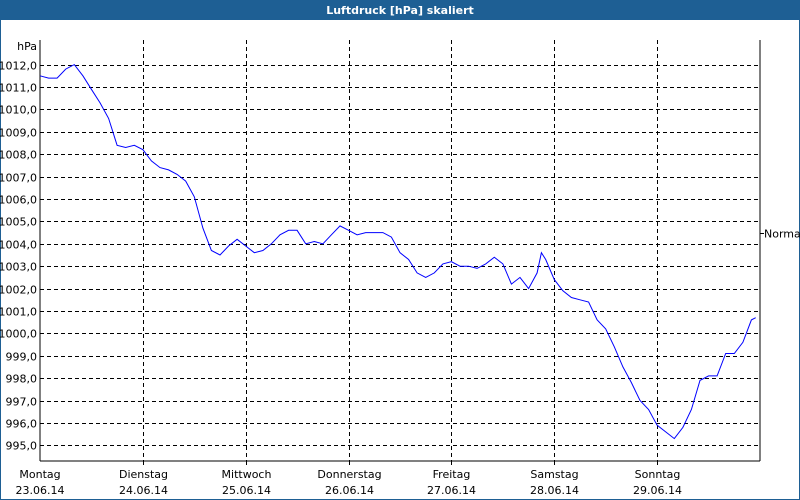 This screenshot has width=800, height=500. Describe the element at coordinates (554, 490) in the screenshot. I see `x-tick-date: 28.06.14` at that location.